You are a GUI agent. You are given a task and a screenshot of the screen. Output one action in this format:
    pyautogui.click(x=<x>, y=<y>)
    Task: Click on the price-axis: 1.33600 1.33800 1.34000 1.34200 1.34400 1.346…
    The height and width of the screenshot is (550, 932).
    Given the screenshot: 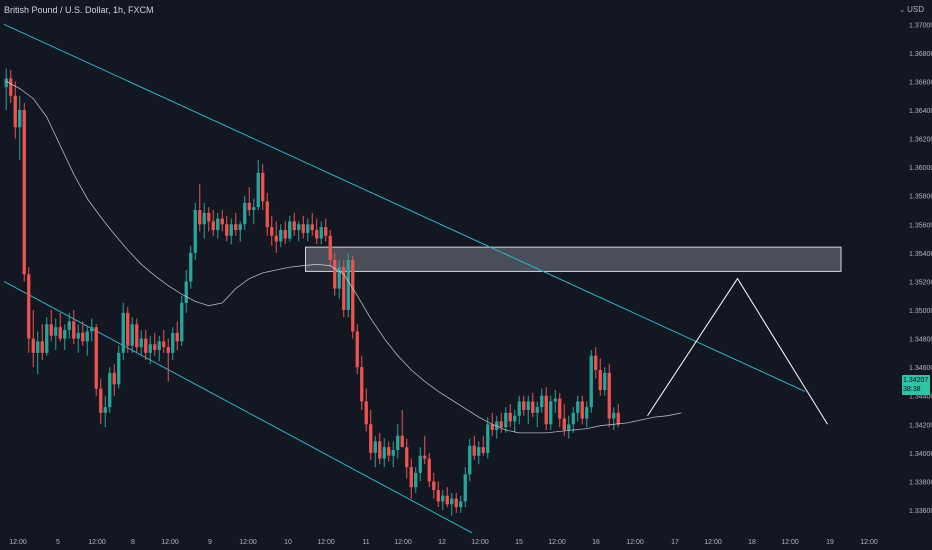 What is the action you would take?
    pyautogui.click(x=920, y=268)
    